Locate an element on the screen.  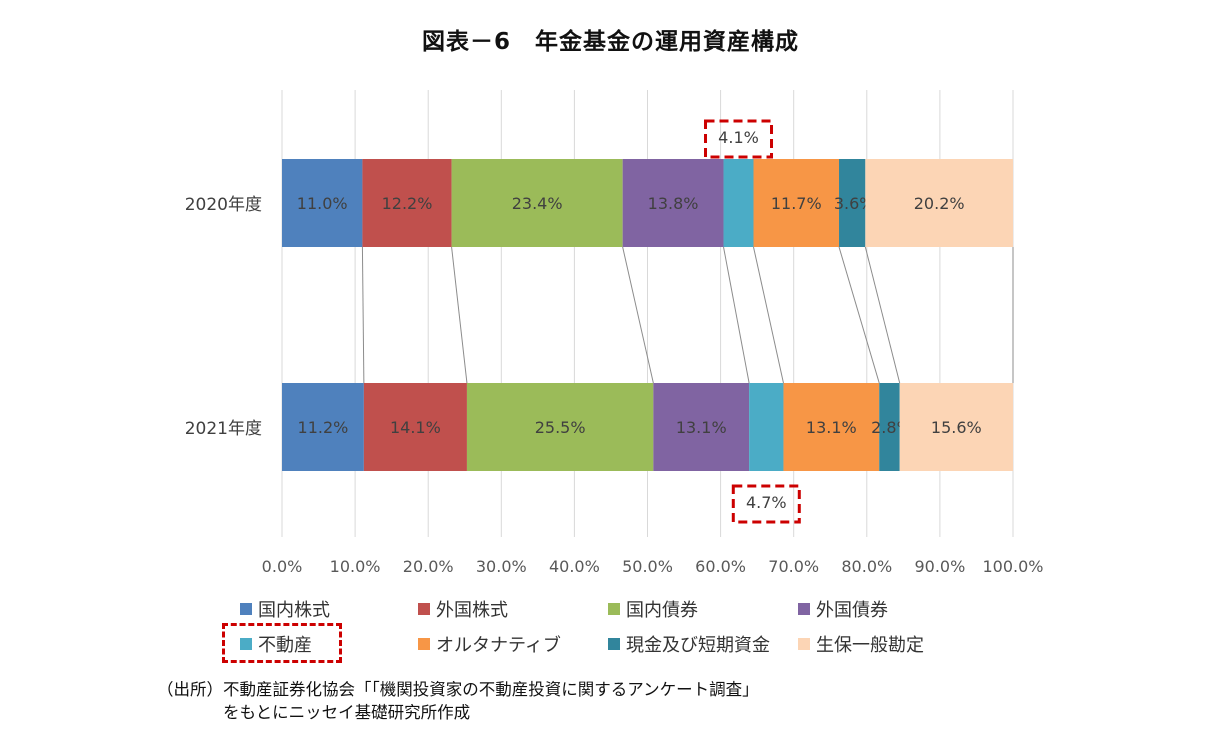
x-tick-label: 10.0% is located at coordinates (355, 566).